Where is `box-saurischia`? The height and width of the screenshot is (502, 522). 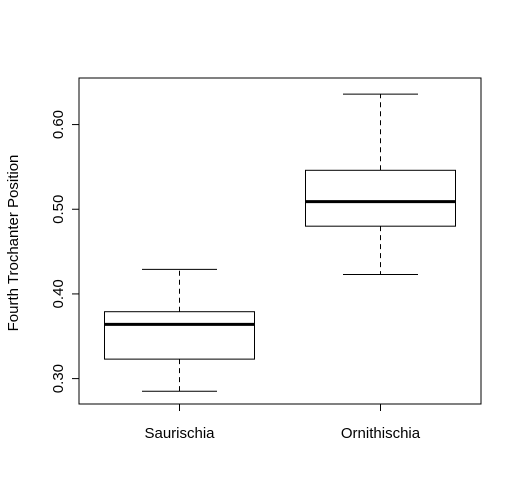 box-saurischia is located at coordinates (179, 330).